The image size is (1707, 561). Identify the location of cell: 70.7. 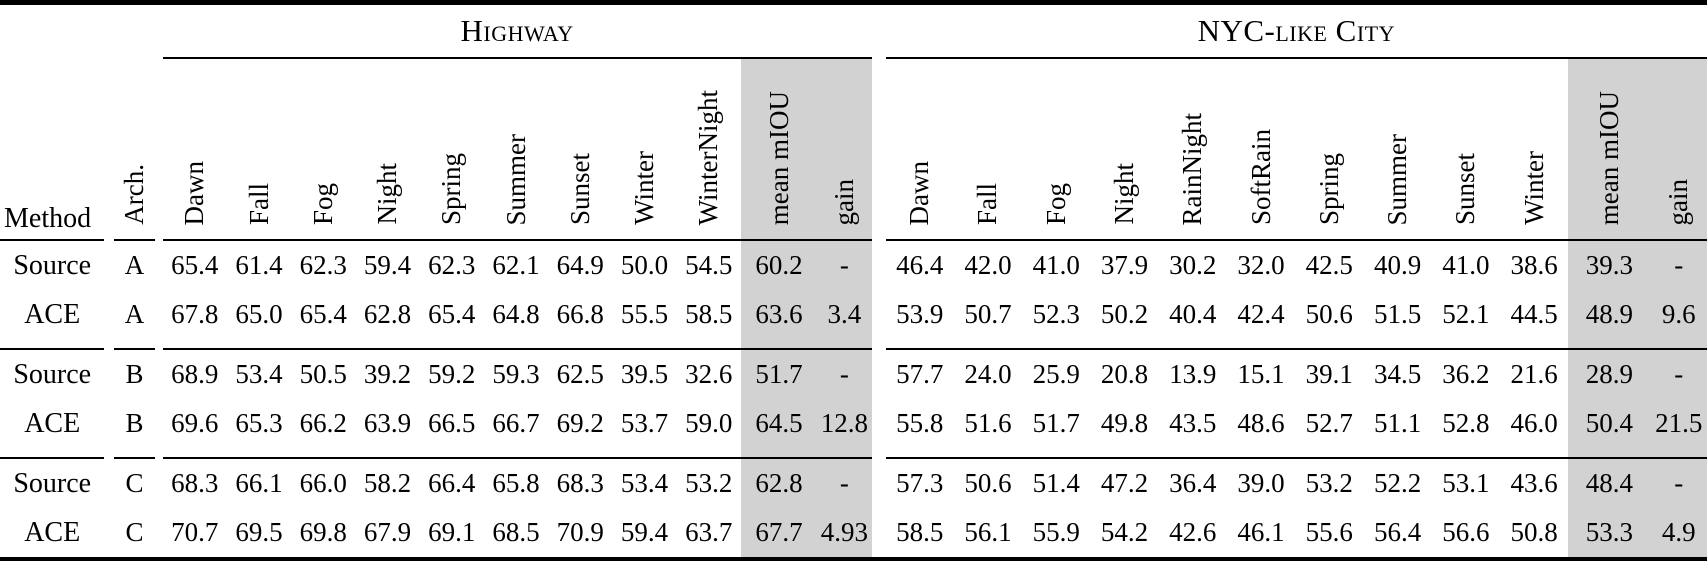
(195, 532).